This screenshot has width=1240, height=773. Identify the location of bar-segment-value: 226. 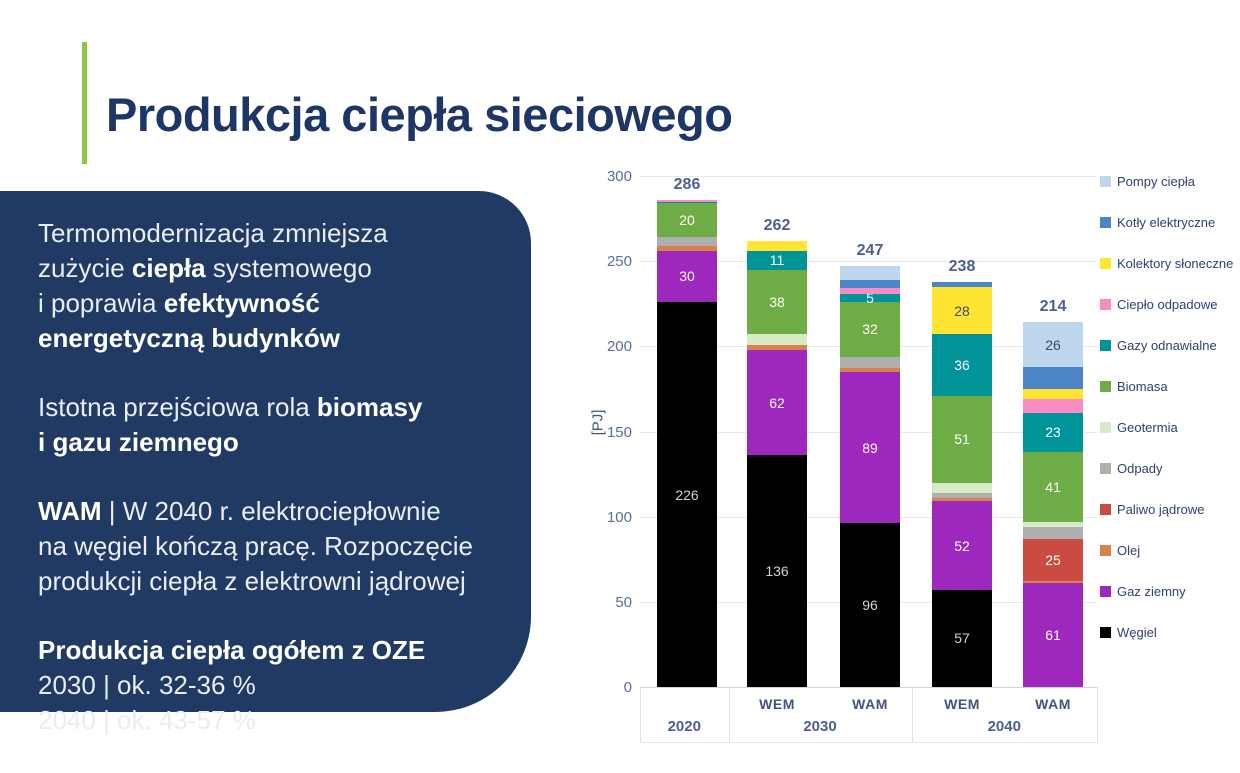
(687, 494).